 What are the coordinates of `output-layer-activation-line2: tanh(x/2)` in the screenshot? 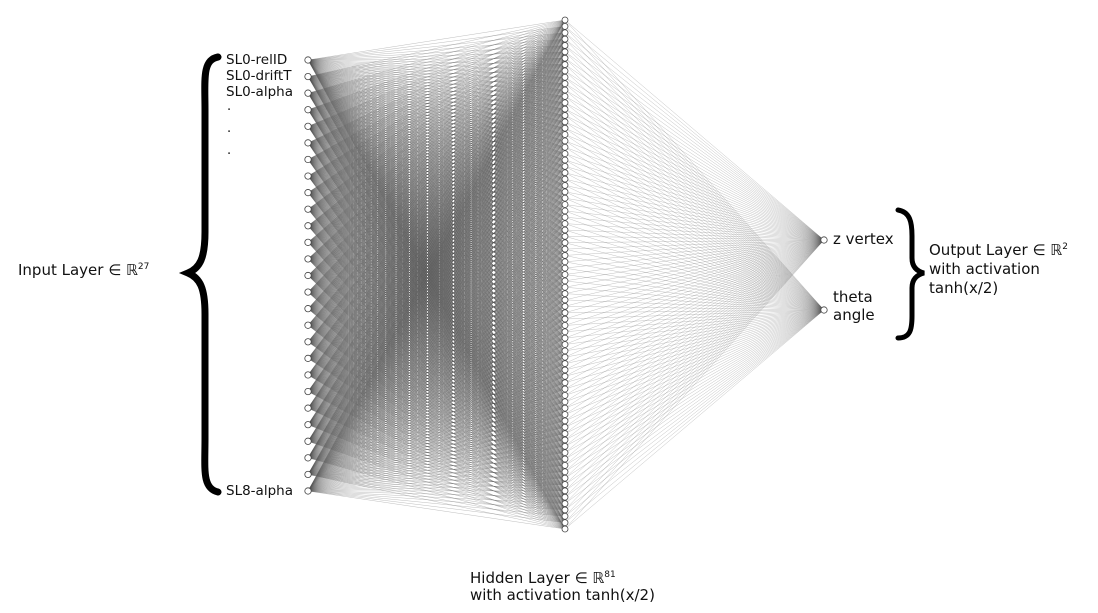 It's located at (964, 288).